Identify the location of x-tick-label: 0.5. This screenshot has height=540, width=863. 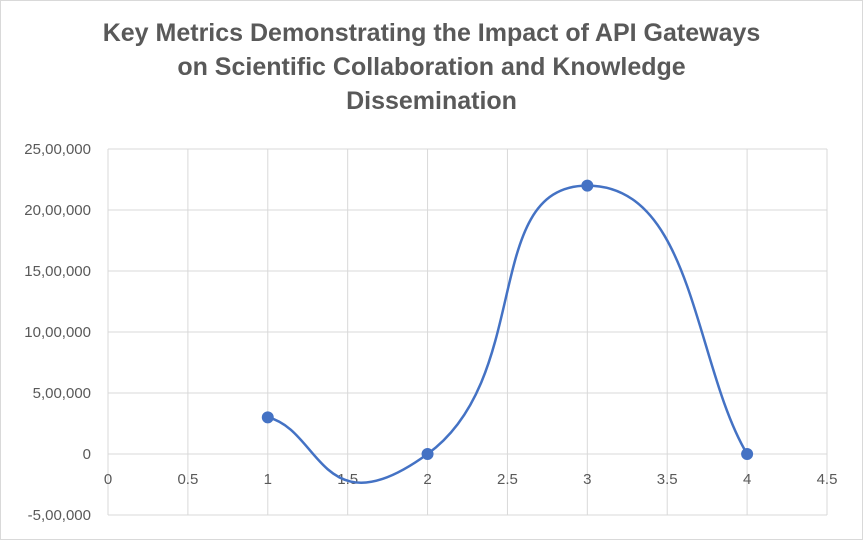
(187, 479).